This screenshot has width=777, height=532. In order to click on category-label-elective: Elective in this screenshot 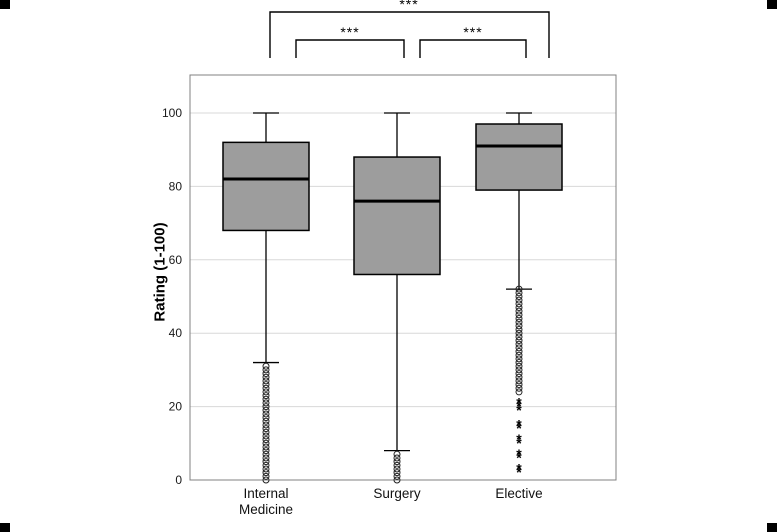, I will do `click(519, 493)`.